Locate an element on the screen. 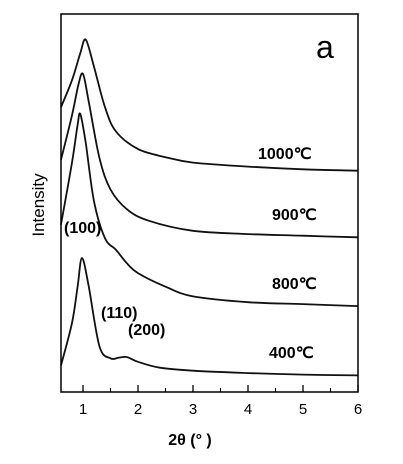 Image resolution: width=403 pixels, height=464 pixels. x-tick-label: 6 is located at coordinates (358, 409).